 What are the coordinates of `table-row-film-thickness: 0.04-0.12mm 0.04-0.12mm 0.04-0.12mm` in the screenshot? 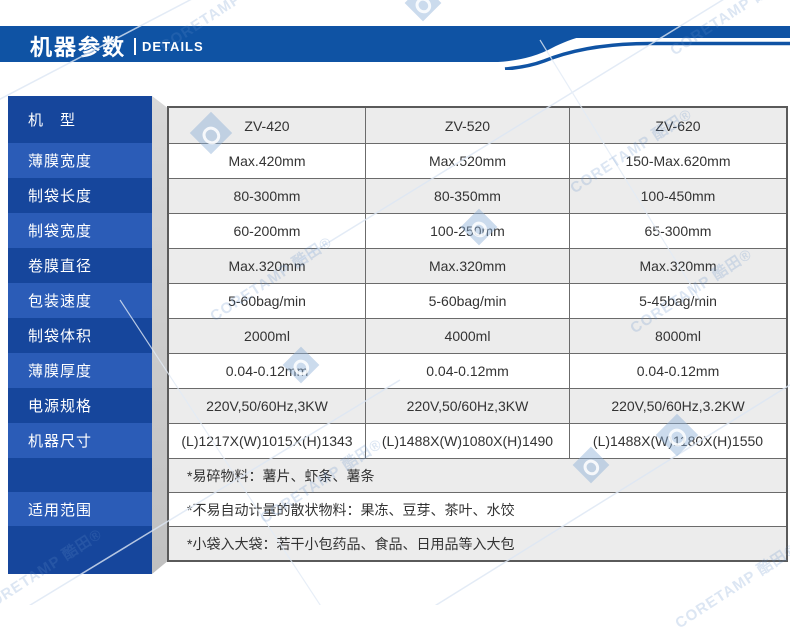 It's located at (477, 370).